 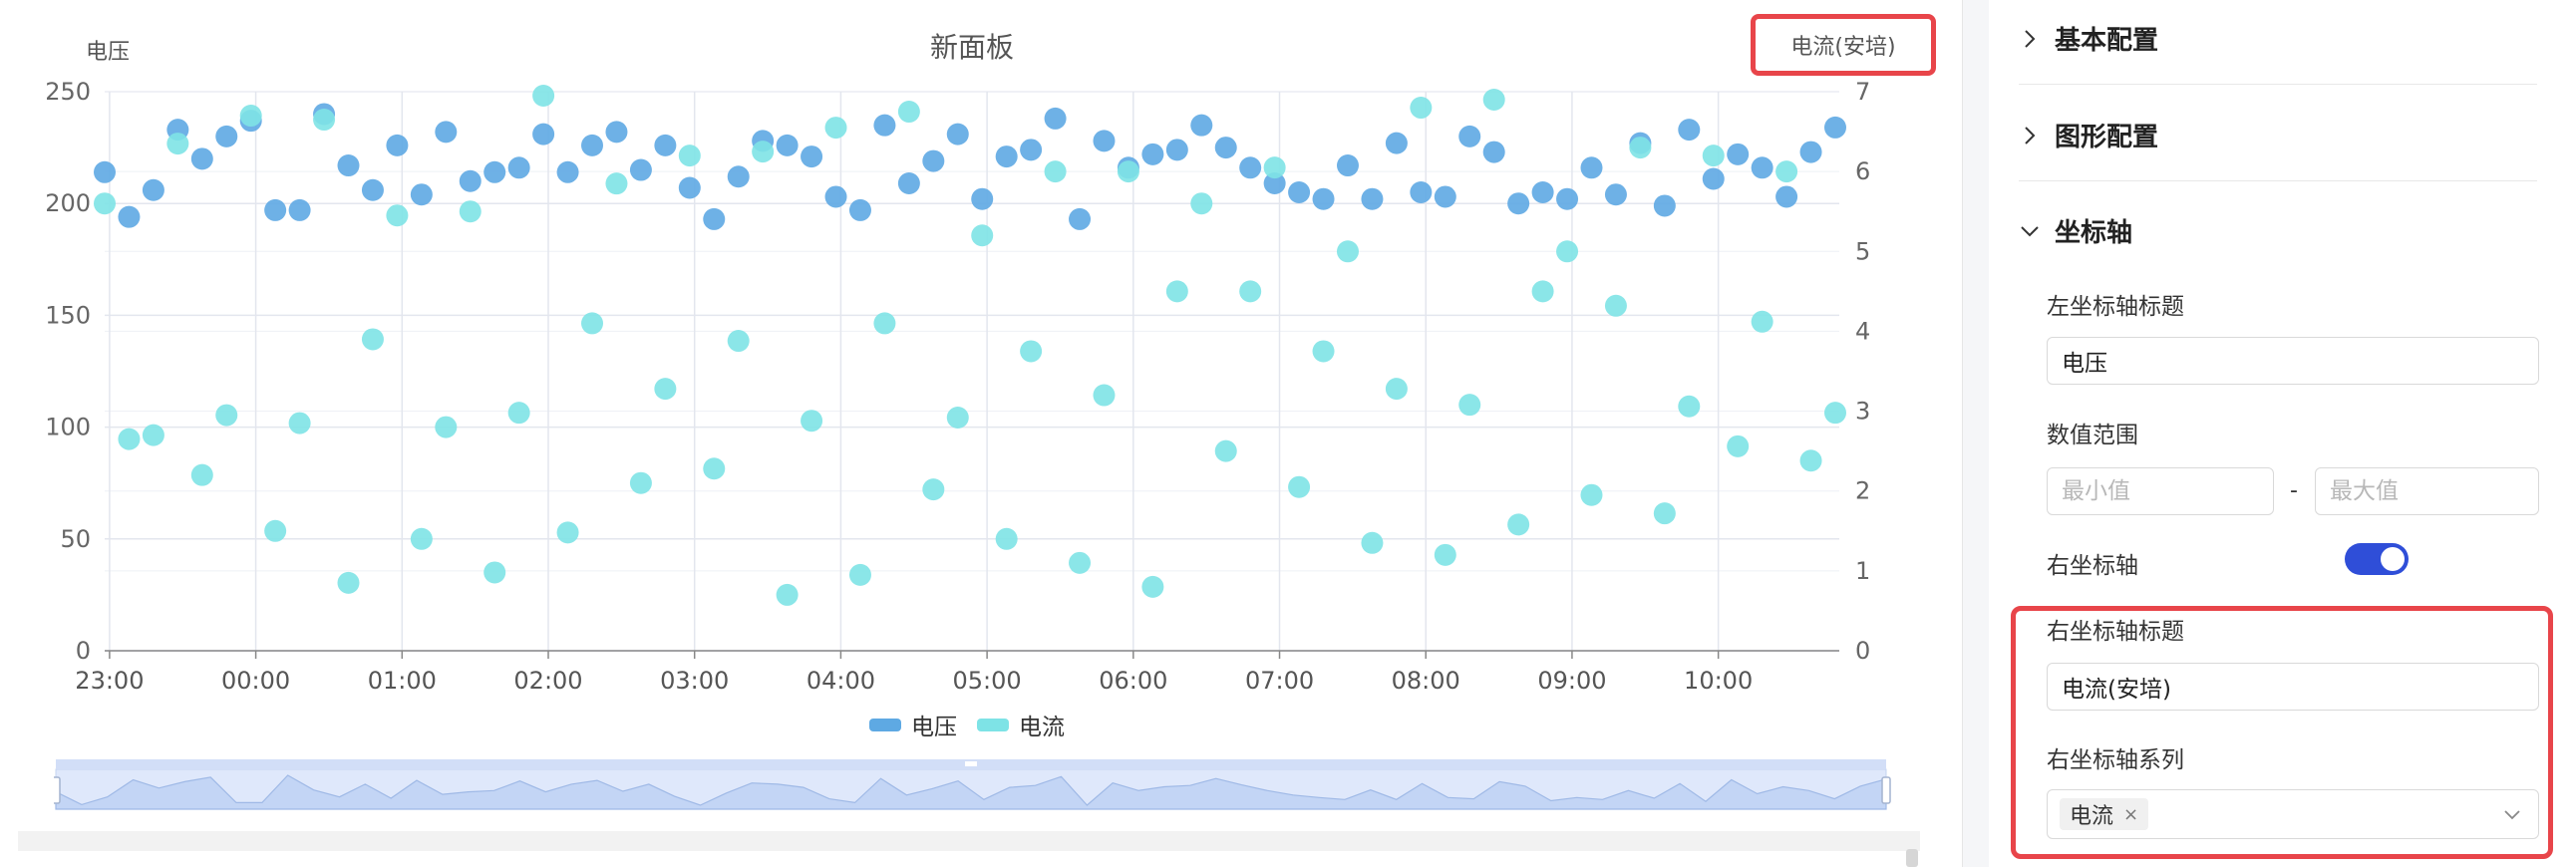 What do you see at coordinates (981, 788) in the screenshot?
I see `data-zoom-slider` at bounding box center [981, 788].